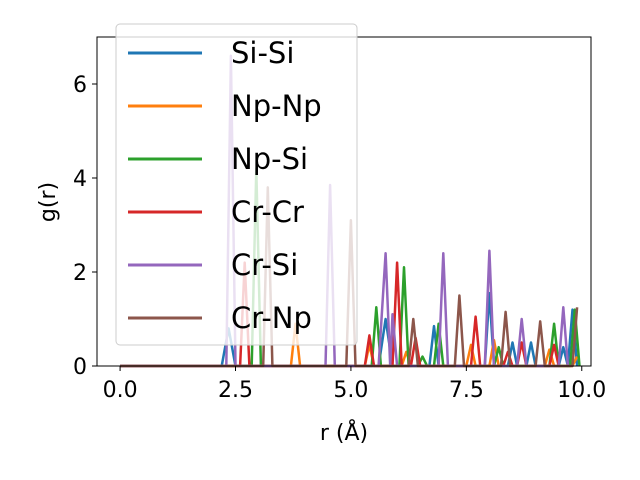 The width and height of the screenshot is (640, 480). Describe the element at coordinates (120, 390) in the screenshot. I see `x-tick-label: 0.0` at that location.